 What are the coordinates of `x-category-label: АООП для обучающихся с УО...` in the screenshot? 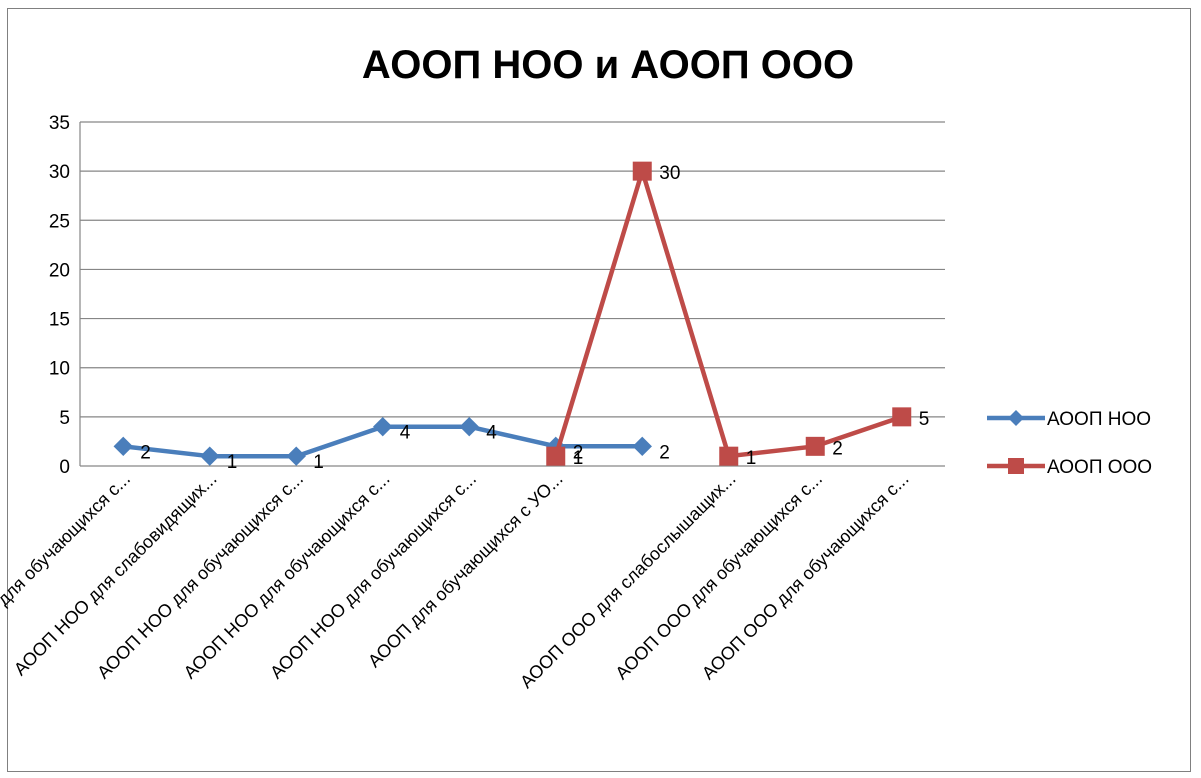 It's located at (465, 570).